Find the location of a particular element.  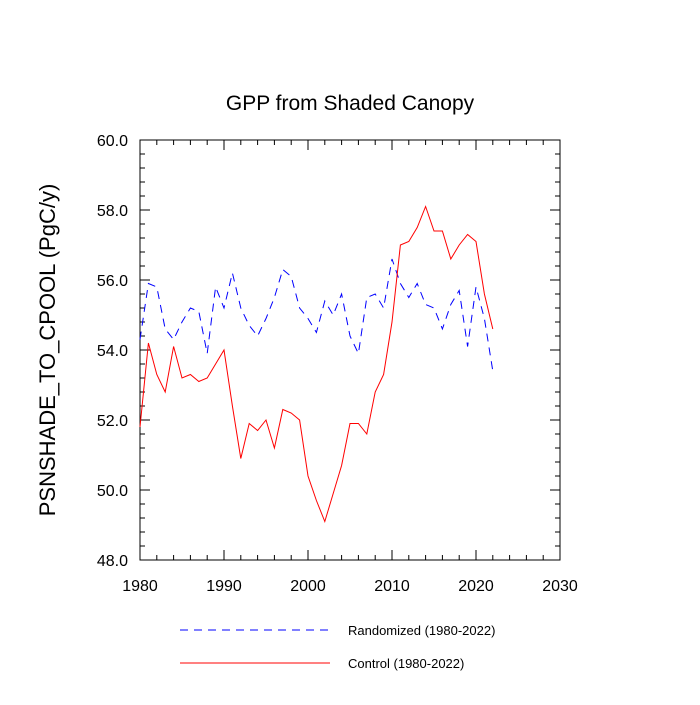

y-tick-label: 52.0 is located at coordinates (112, 421).